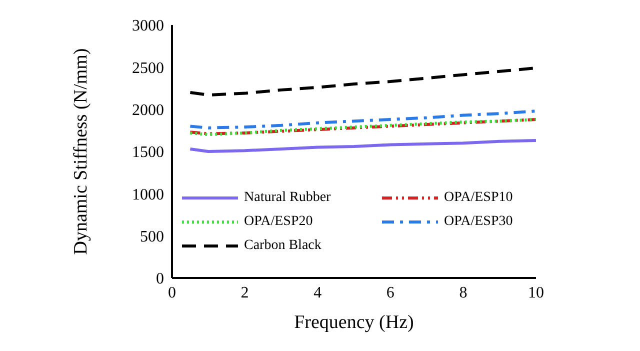  I want to click on x-tick-label: 10, so click(536, 293).